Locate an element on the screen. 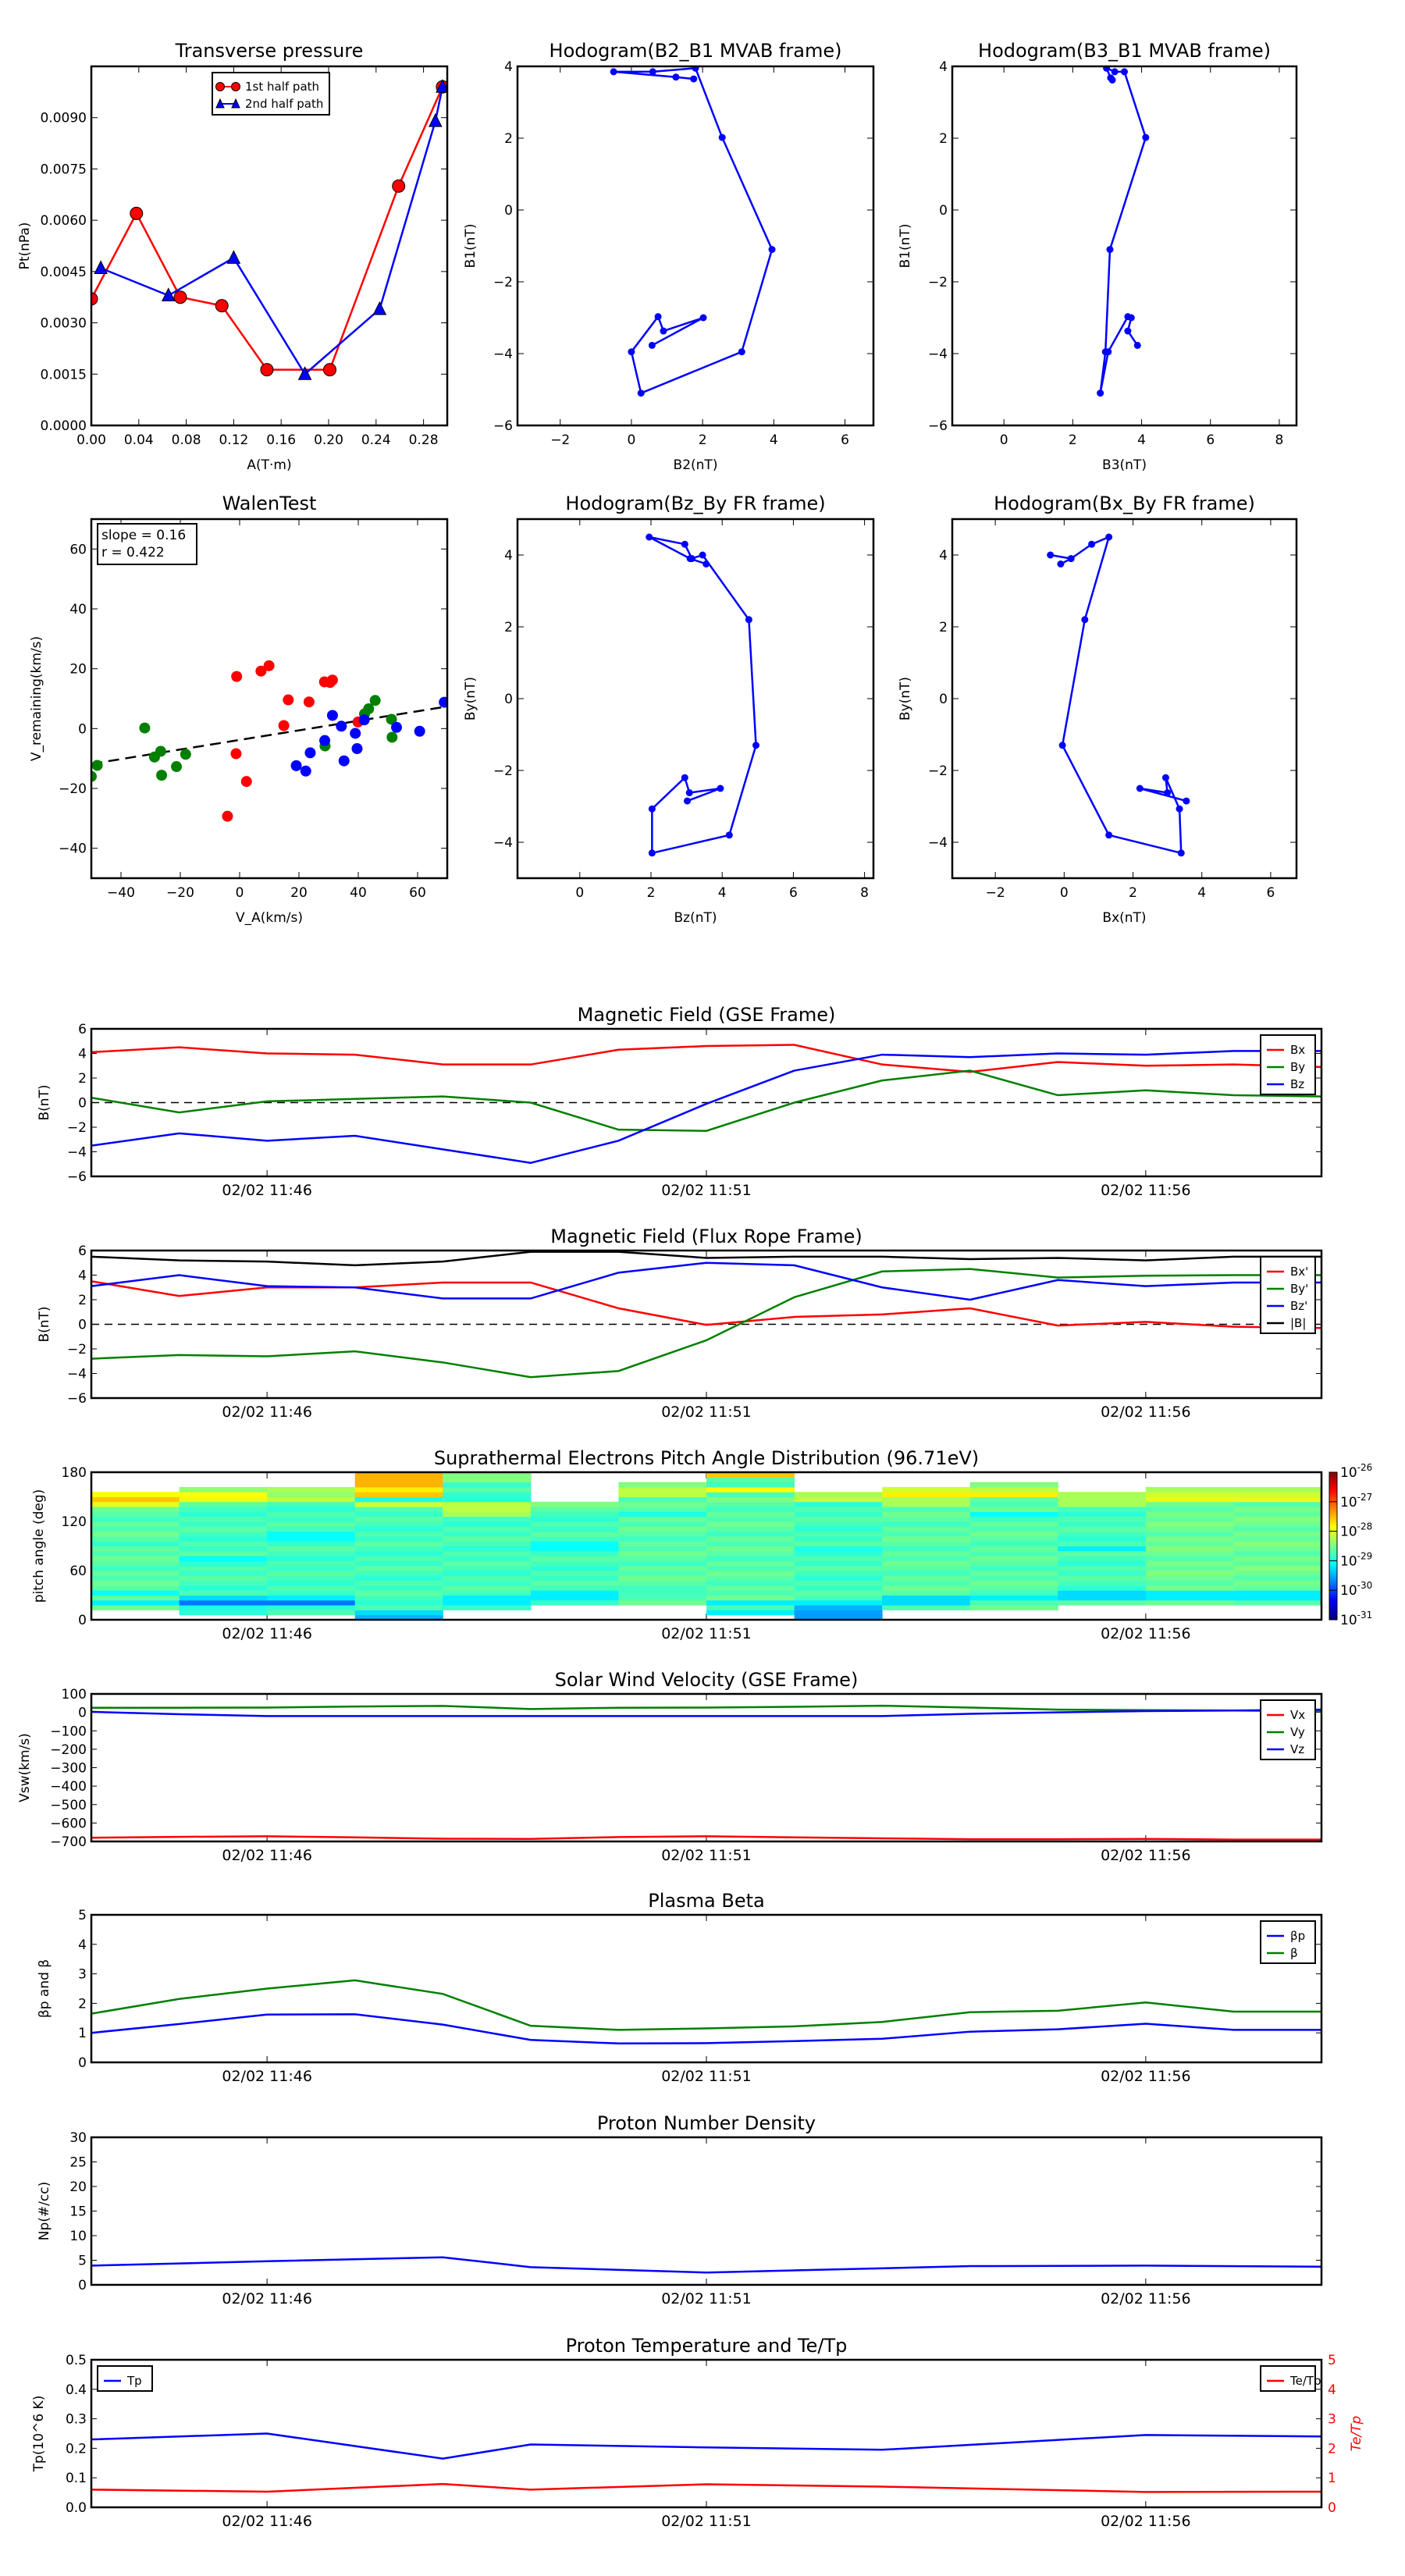 Image resolution: width=1405 pixels, height=2576 pixels. chart-title: Solar Wind Velocity (GSE Frame) is located at coordinates (707, 1680).